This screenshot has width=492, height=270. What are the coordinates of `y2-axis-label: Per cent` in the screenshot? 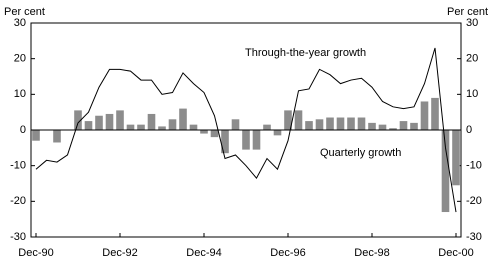 It's located at (467, 12).